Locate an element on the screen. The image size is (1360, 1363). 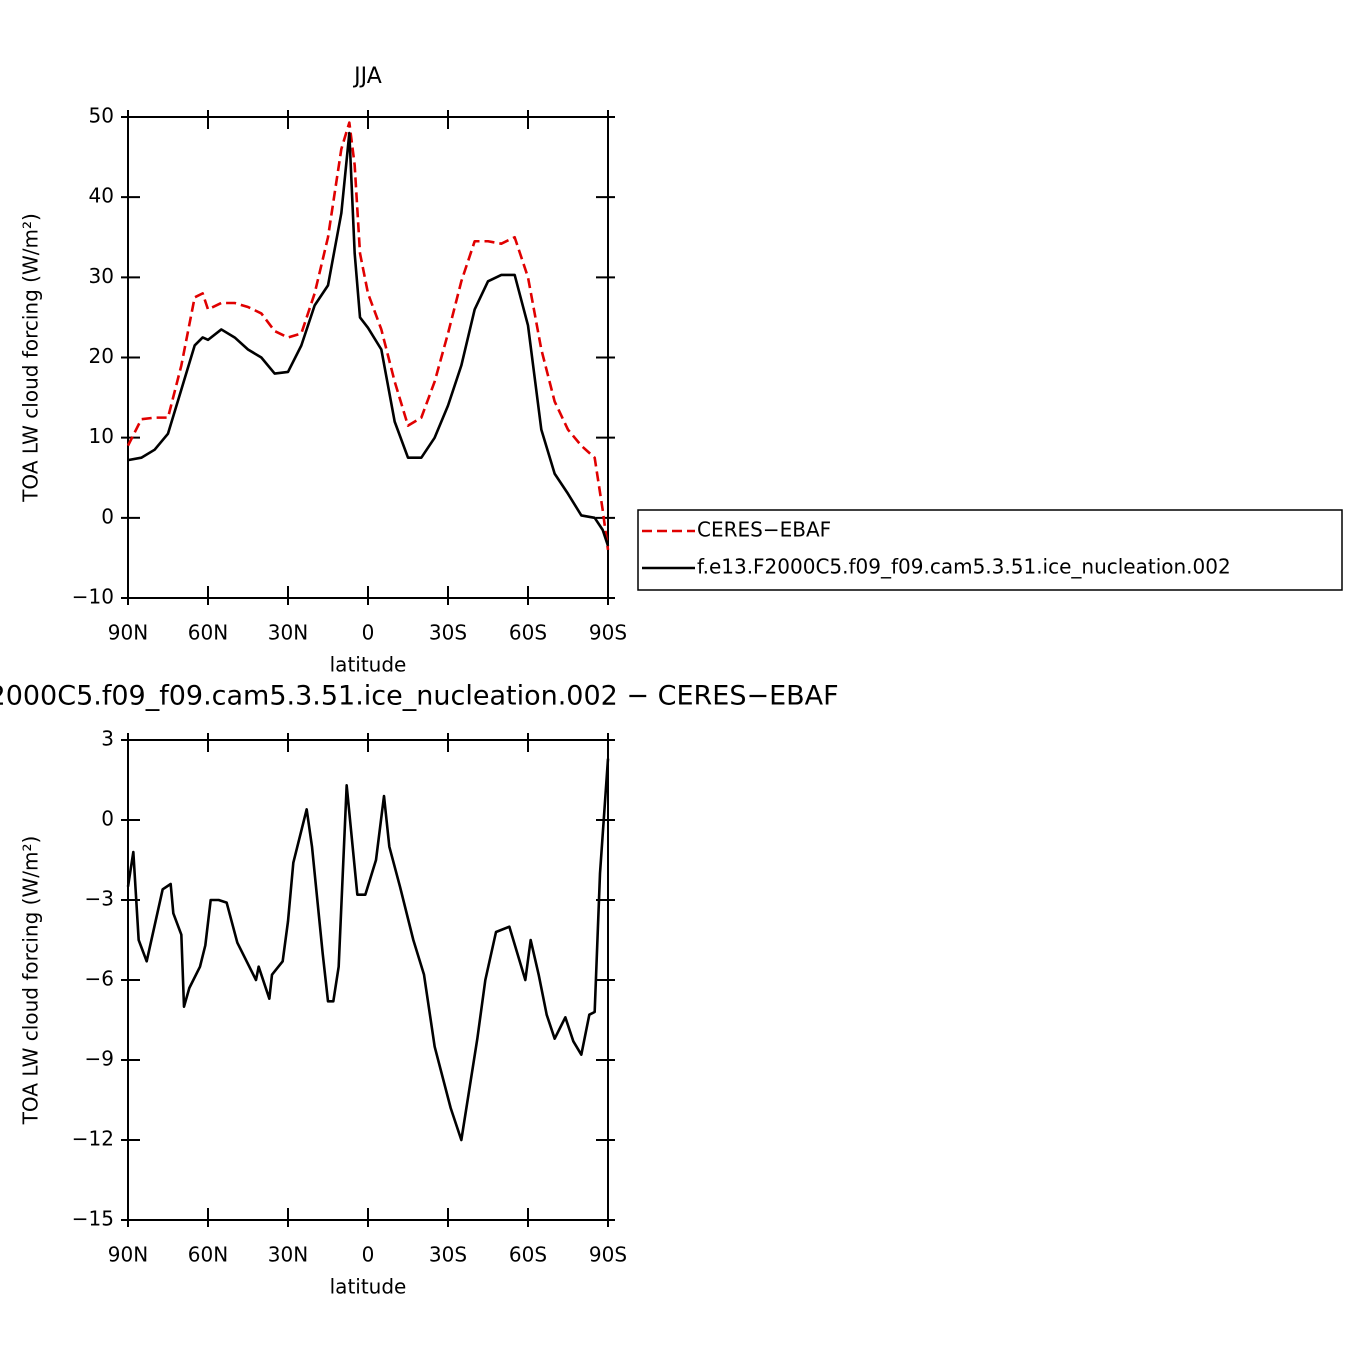
y-tick-label: −9 is located at coordinates (99, 1059).